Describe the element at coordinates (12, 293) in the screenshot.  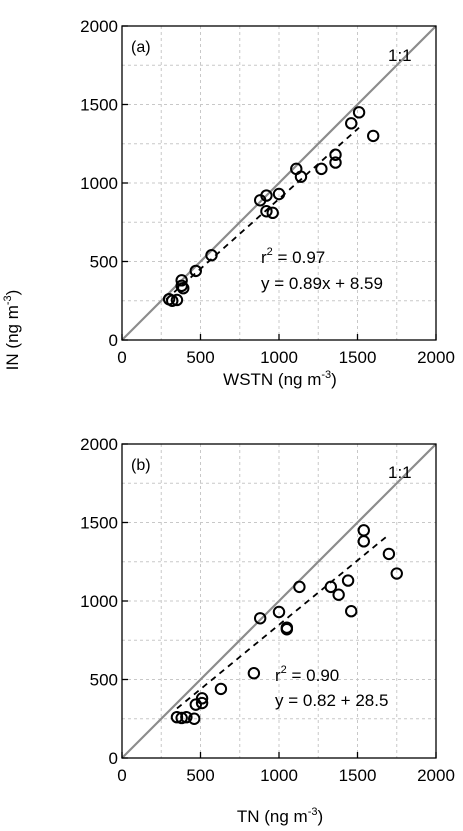
I see `shared-y-axis-label-tail: )` at that location.